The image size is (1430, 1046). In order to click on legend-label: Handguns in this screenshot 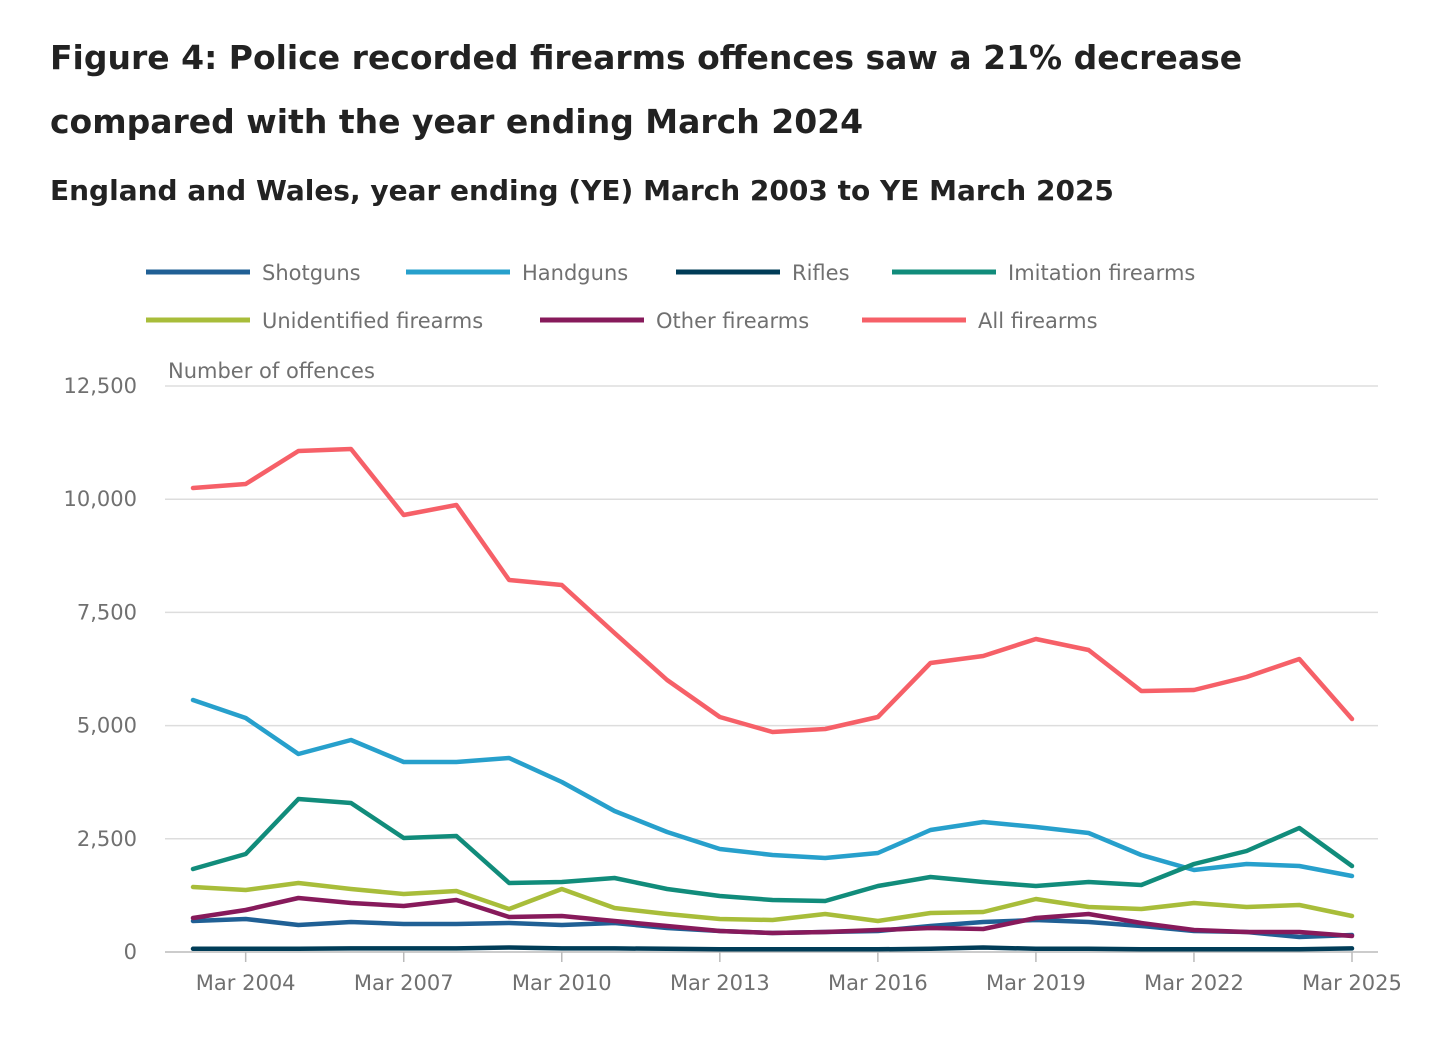, I will do `click(575, 273)`.